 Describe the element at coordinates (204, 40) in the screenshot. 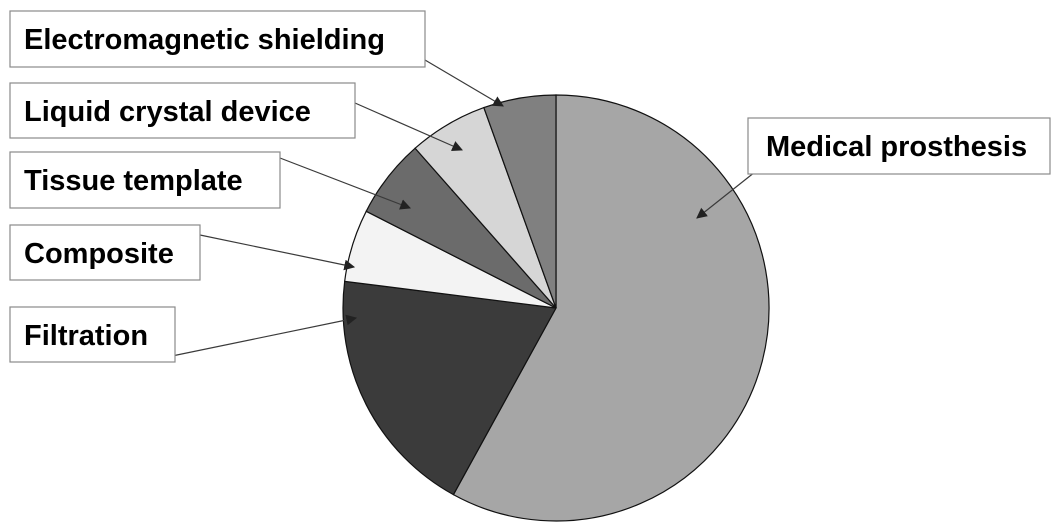

I see `slice-label-text: Electromagnetic shielding` at that location.